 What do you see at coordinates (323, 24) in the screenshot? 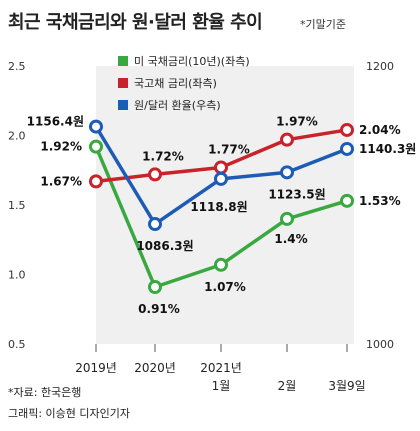
I see `title-note: *기말기준` at bounding box center [323, 24].